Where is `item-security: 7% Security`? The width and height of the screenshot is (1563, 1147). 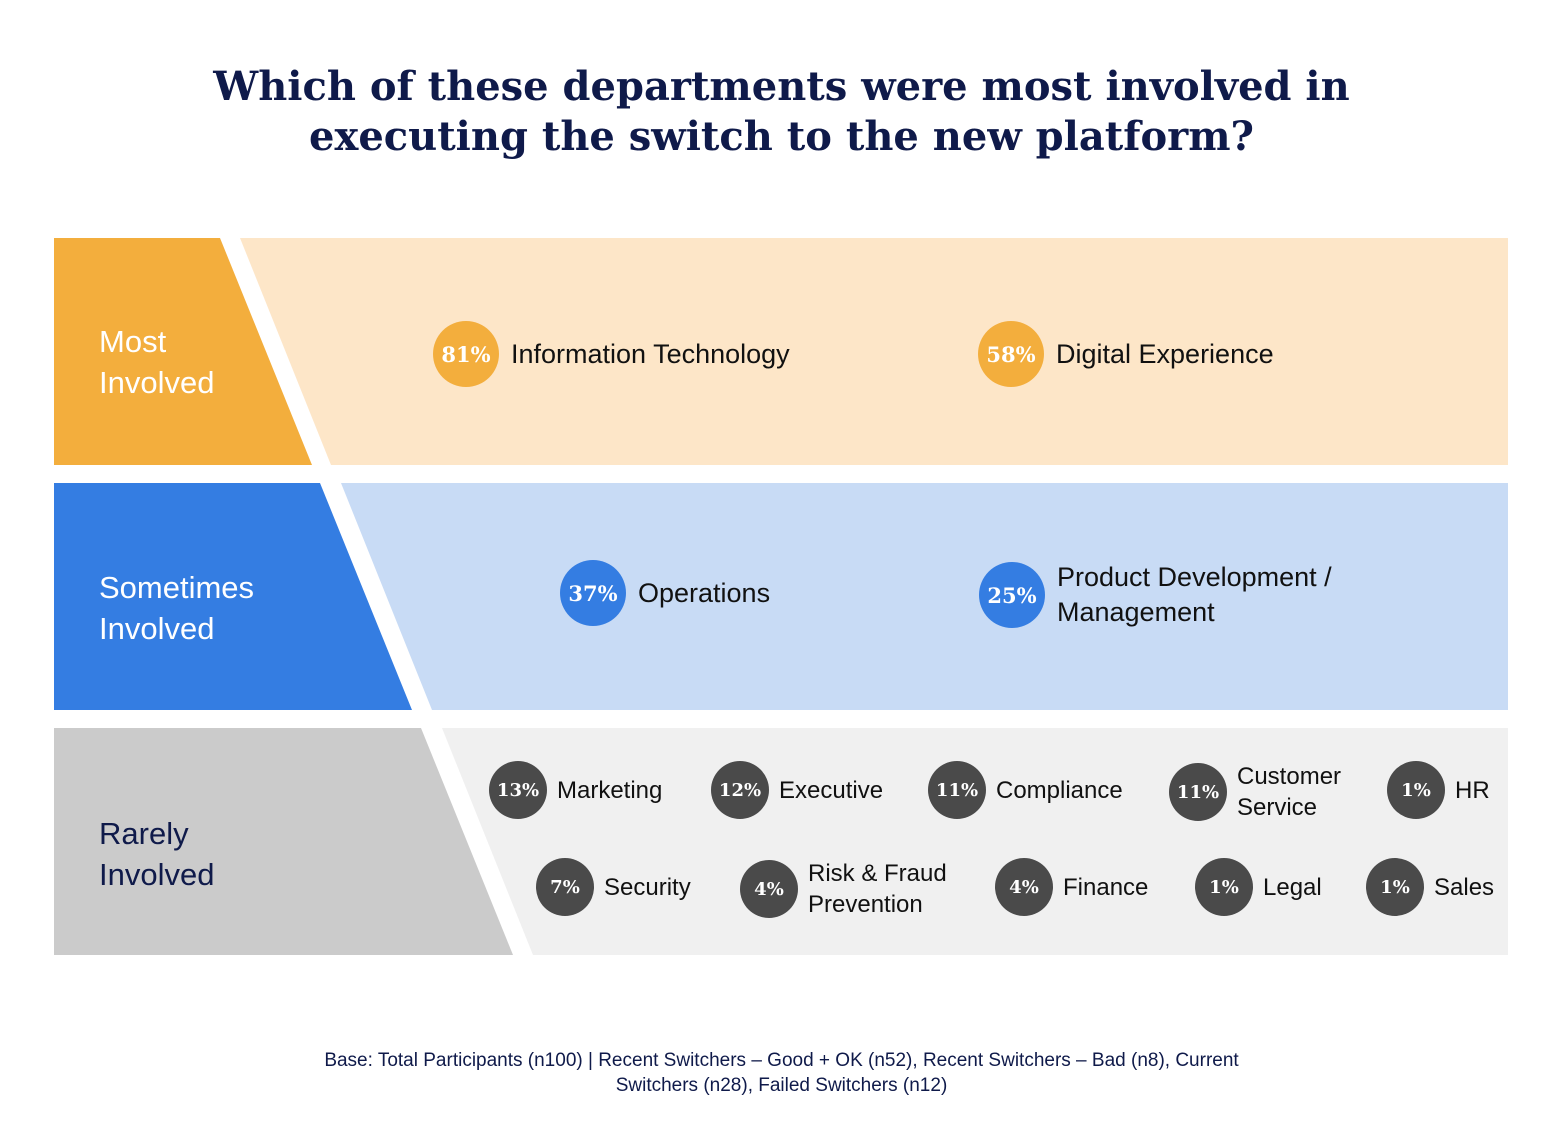
item-security: 7% Security is located at coordinates (613, 887).